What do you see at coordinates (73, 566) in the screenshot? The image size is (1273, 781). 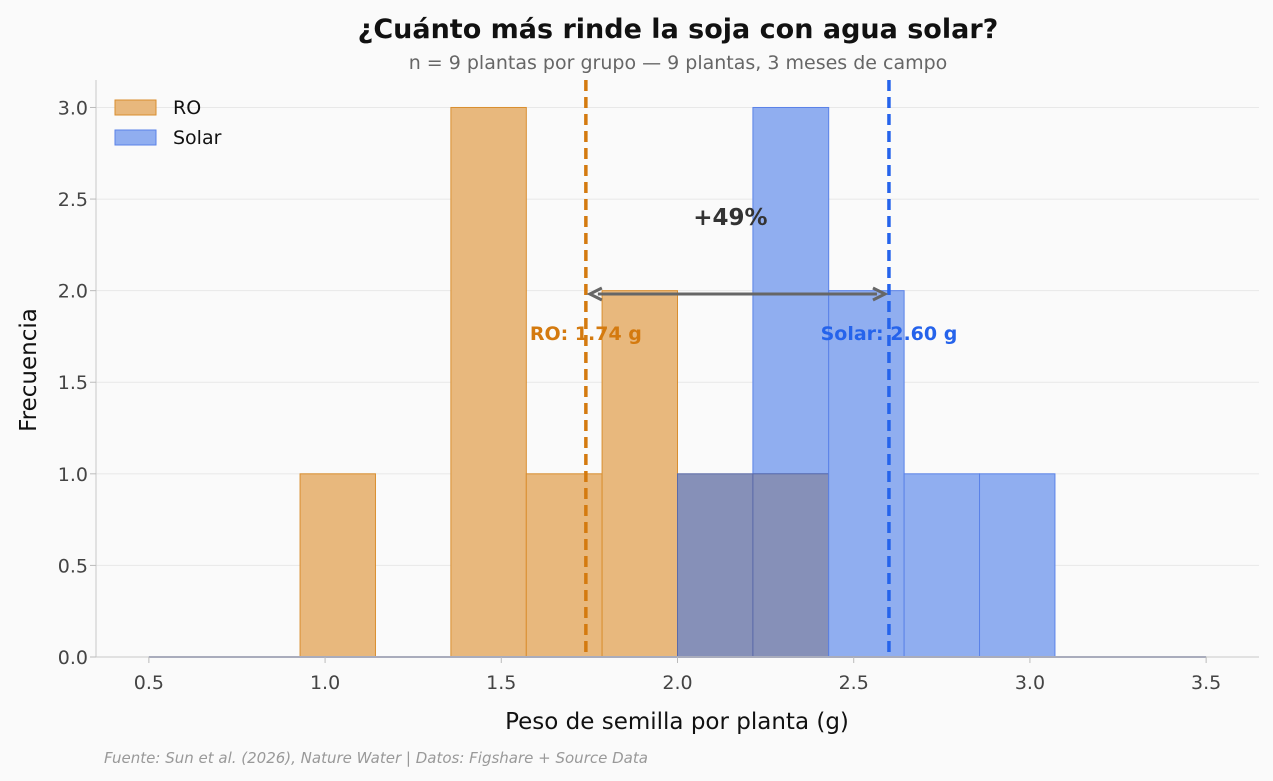 I see `y-tick-label: 0.5` at bounding box center [73, 566].